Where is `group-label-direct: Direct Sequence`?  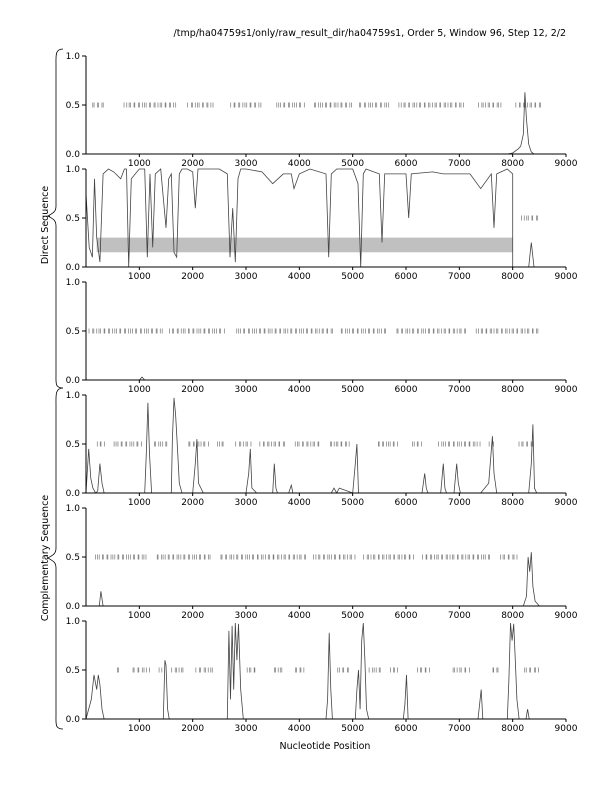
group-label-direct: Direct Sequence is located at coordinates (45, 225).